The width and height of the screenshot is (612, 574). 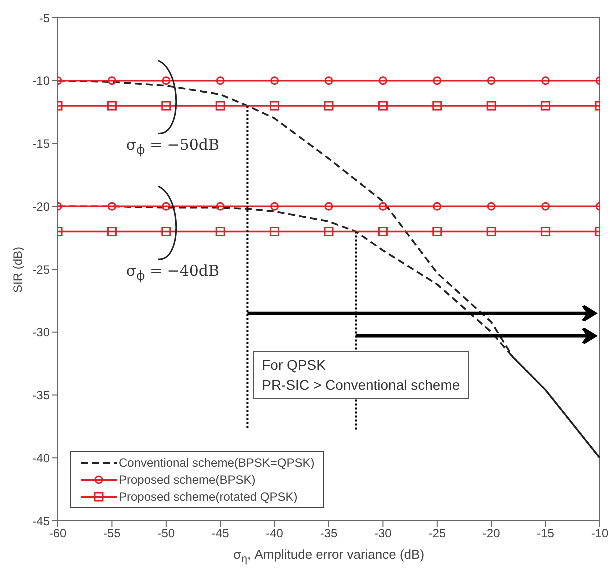 What do you see at coordinates (41, 207) in the screenshot?
I see `y-tick-label: -20` at bounding box center [41, 207].